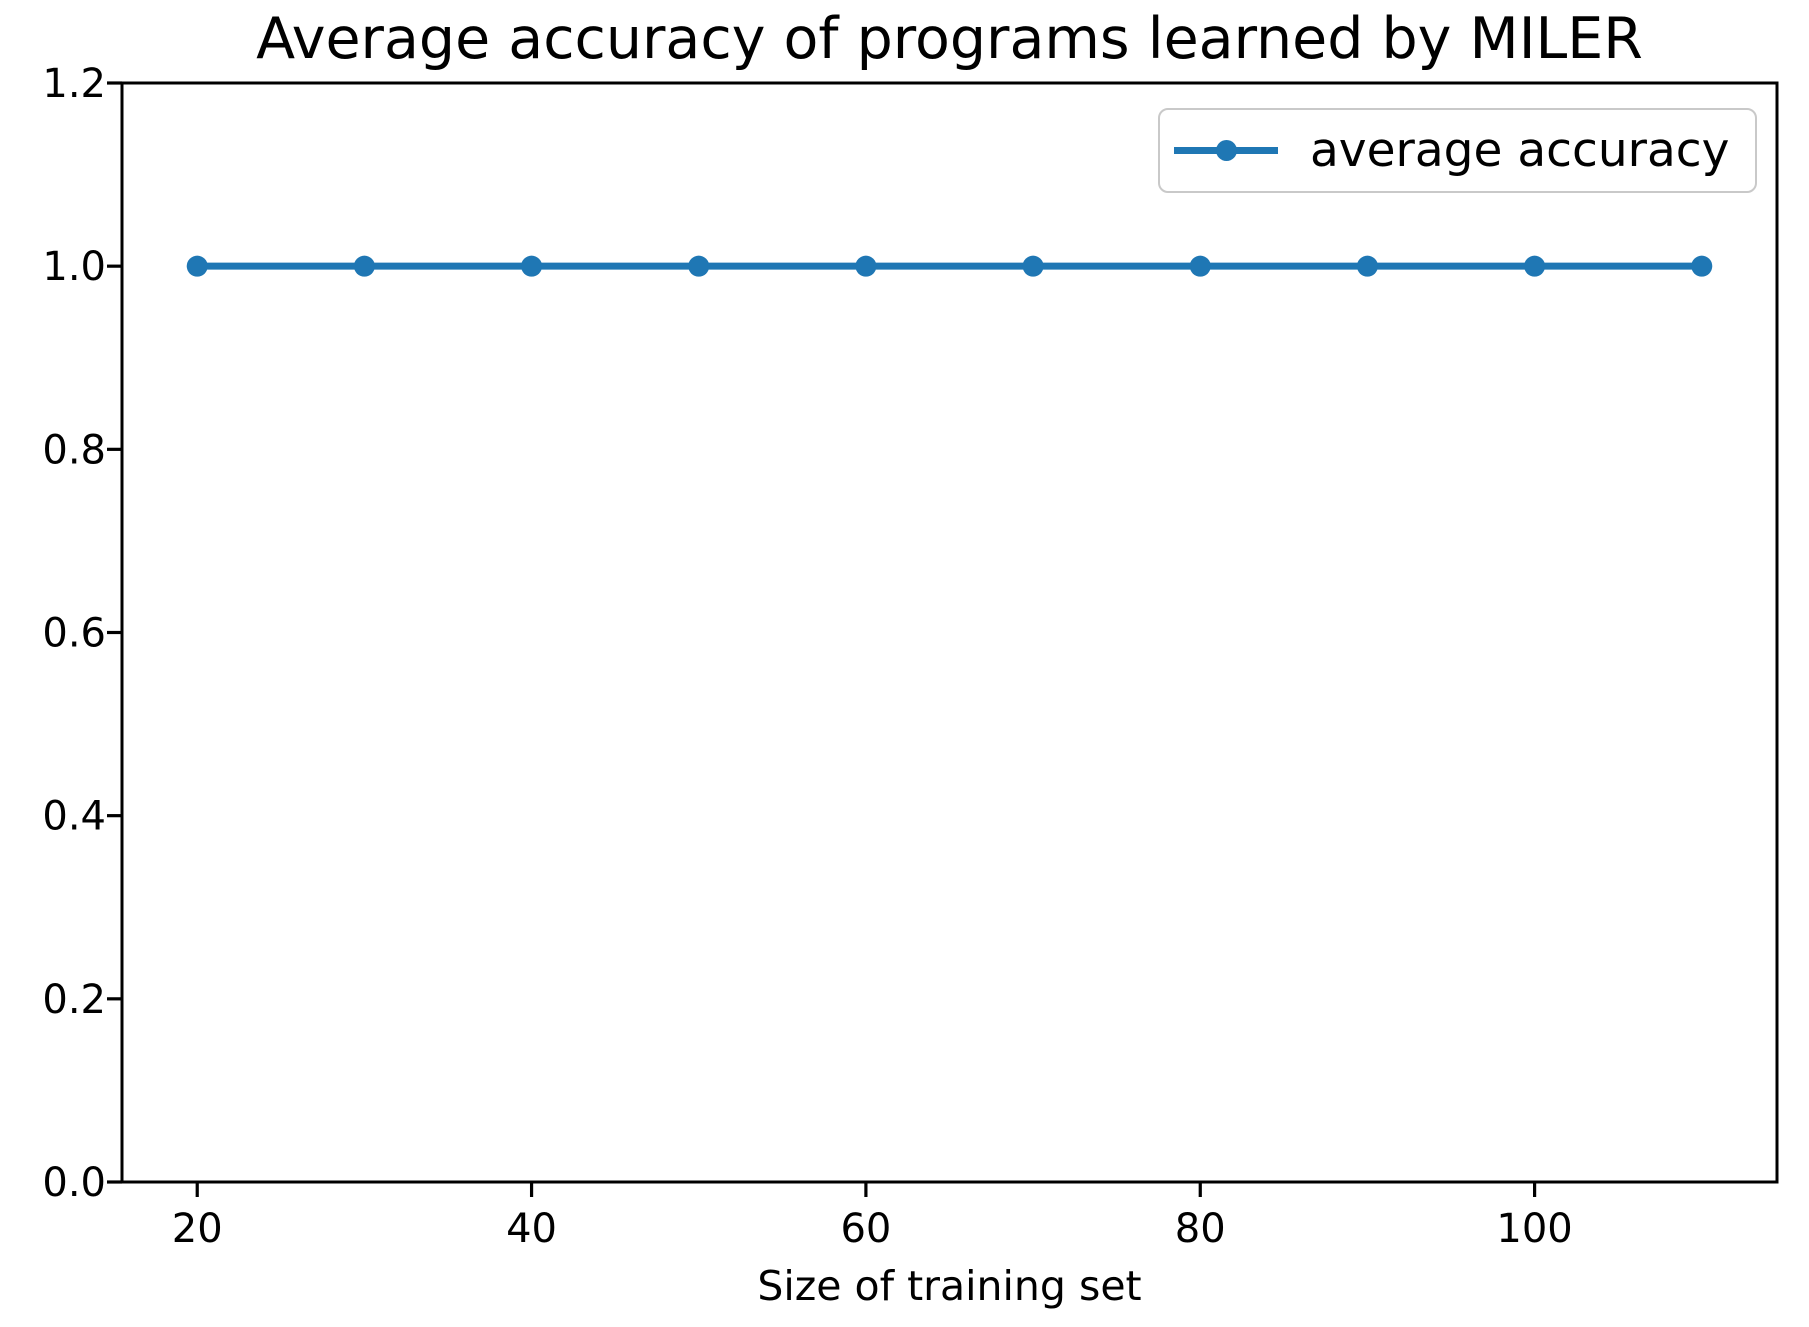  What do you see at coordinates (74, 817) in the screenshot?
I see `y-tick-label: 0.4` at bounding box center [74, 817].